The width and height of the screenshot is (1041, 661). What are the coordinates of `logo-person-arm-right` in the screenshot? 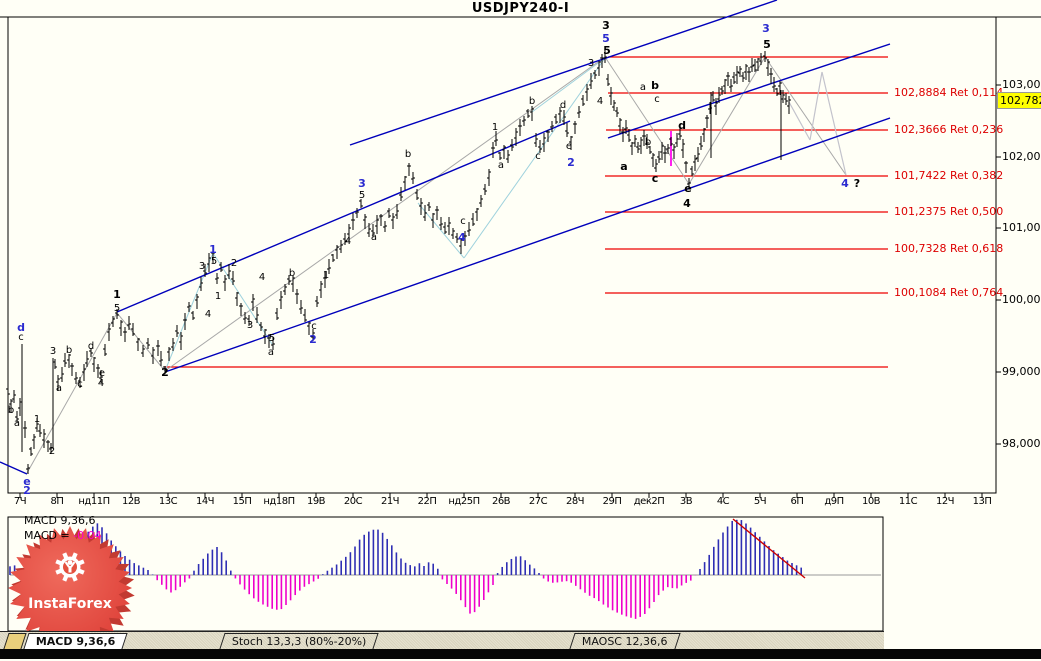 It's located at (73, 564).